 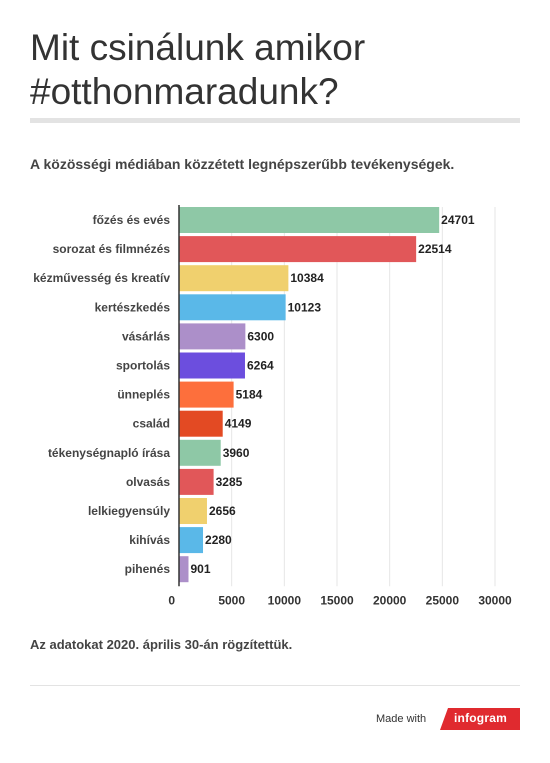 What do you see at coordinates (148, 569) in the screenshot?
I see `category-label: pihenés` at bounding box center [148, 569].